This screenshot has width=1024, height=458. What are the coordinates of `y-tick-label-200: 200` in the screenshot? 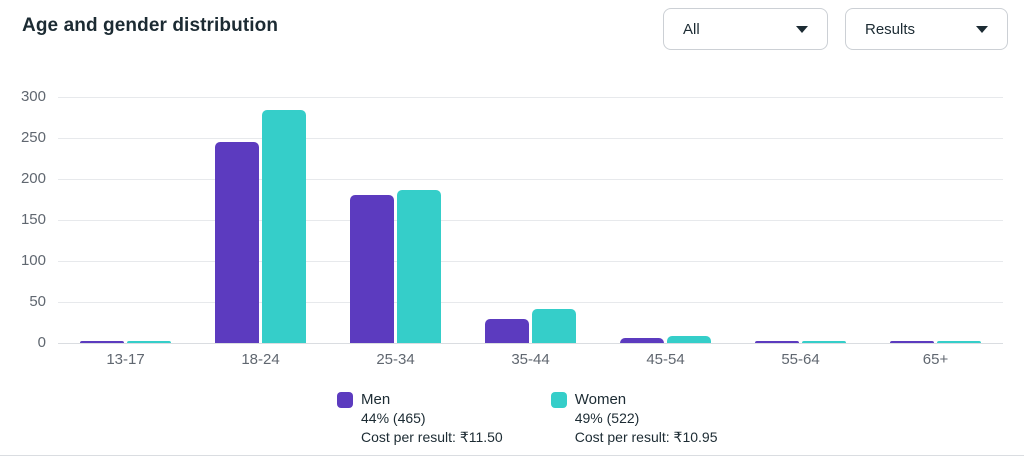 It's located at (33, 178).